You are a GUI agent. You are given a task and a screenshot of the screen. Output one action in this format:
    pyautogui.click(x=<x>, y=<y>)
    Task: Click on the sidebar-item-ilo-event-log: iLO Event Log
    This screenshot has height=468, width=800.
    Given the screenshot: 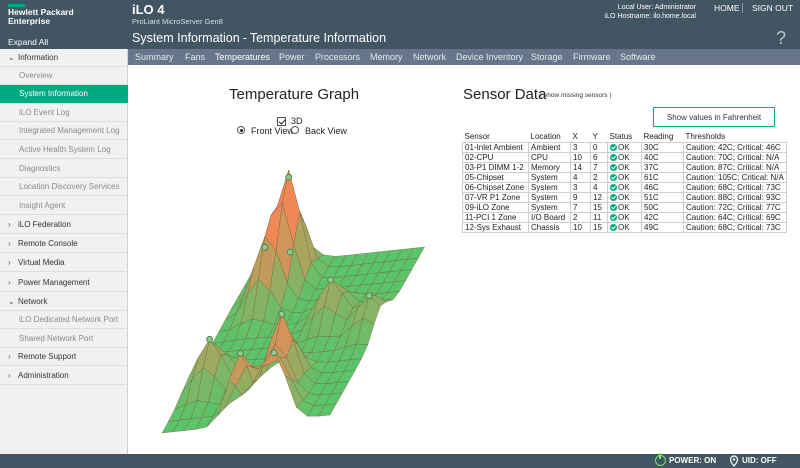 What is the action you would take?
    pyautogui.click(x=64, y=113)
    